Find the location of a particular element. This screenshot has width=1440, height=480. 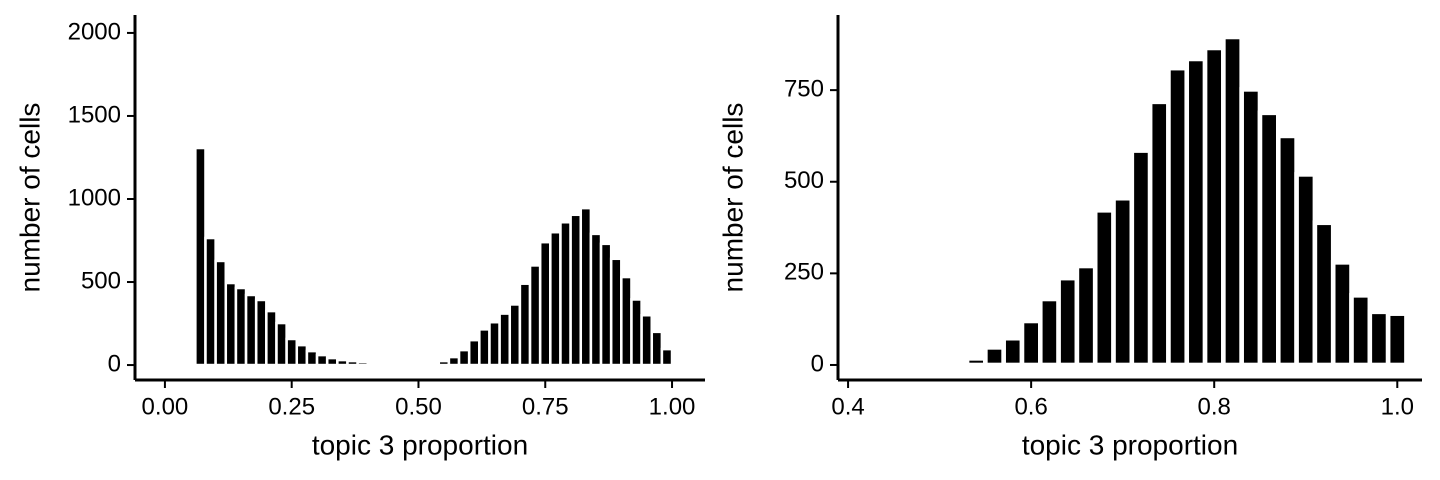

y-tick-label: 250 is located at coordinates (804, 272).